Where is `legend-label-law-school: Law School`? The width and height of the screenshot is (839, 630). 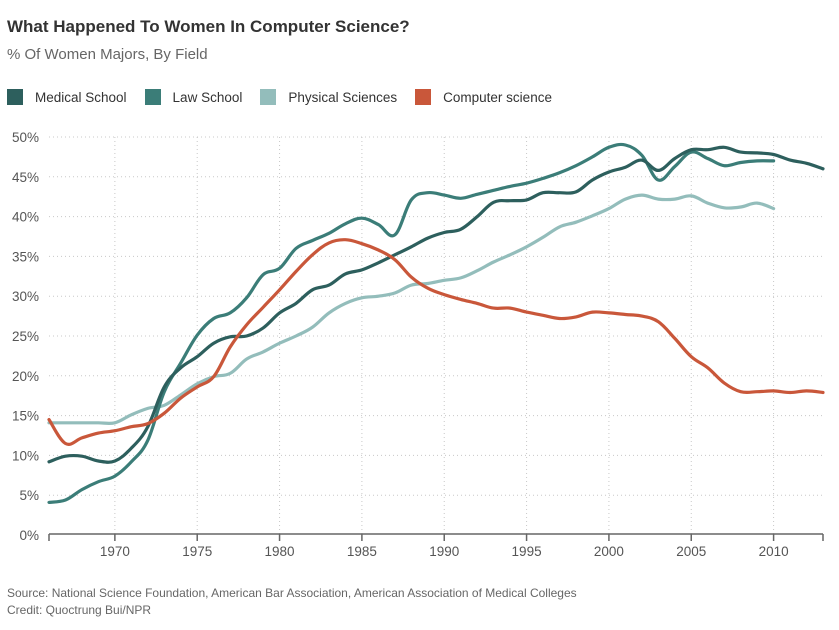
legend-label-law-school: Law School is located at coordinates (207, 97).